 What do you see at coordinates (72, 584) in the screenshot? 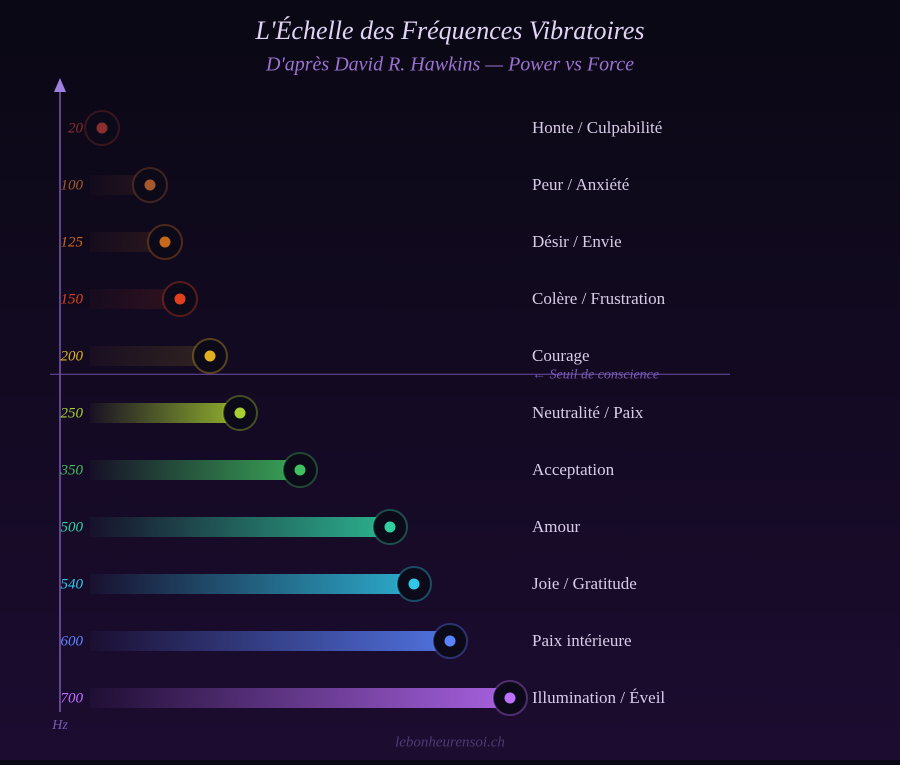
I see `value-label: 540` at bounding box center [72, 584].